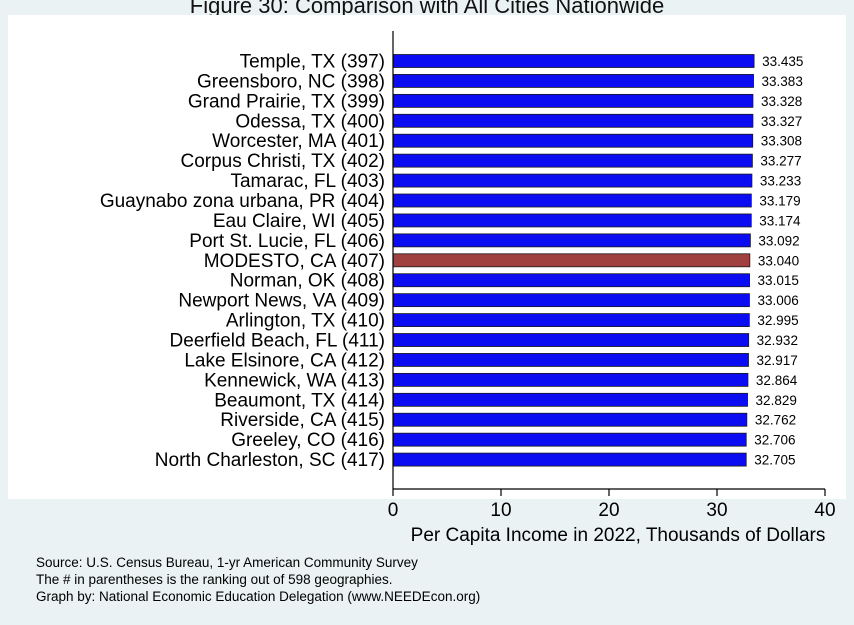  What do you see at coordinates (775, 420) in the screenshot?
I see `bar-value-label: 32.762` at bounding box center [775, 420].